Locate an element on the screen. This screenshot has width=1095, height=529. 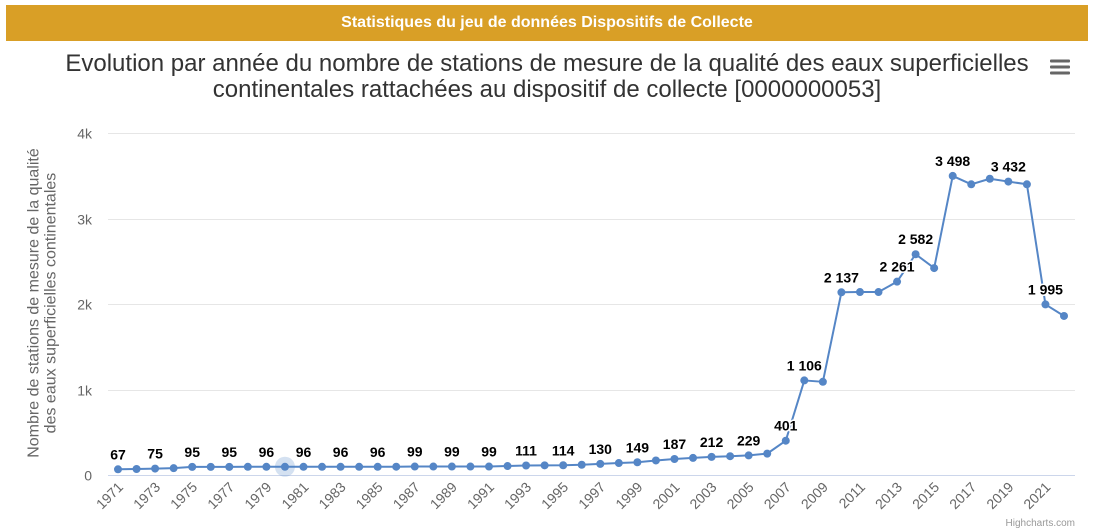
x-tick-label: 1985 is located at coordinates (368, 495).